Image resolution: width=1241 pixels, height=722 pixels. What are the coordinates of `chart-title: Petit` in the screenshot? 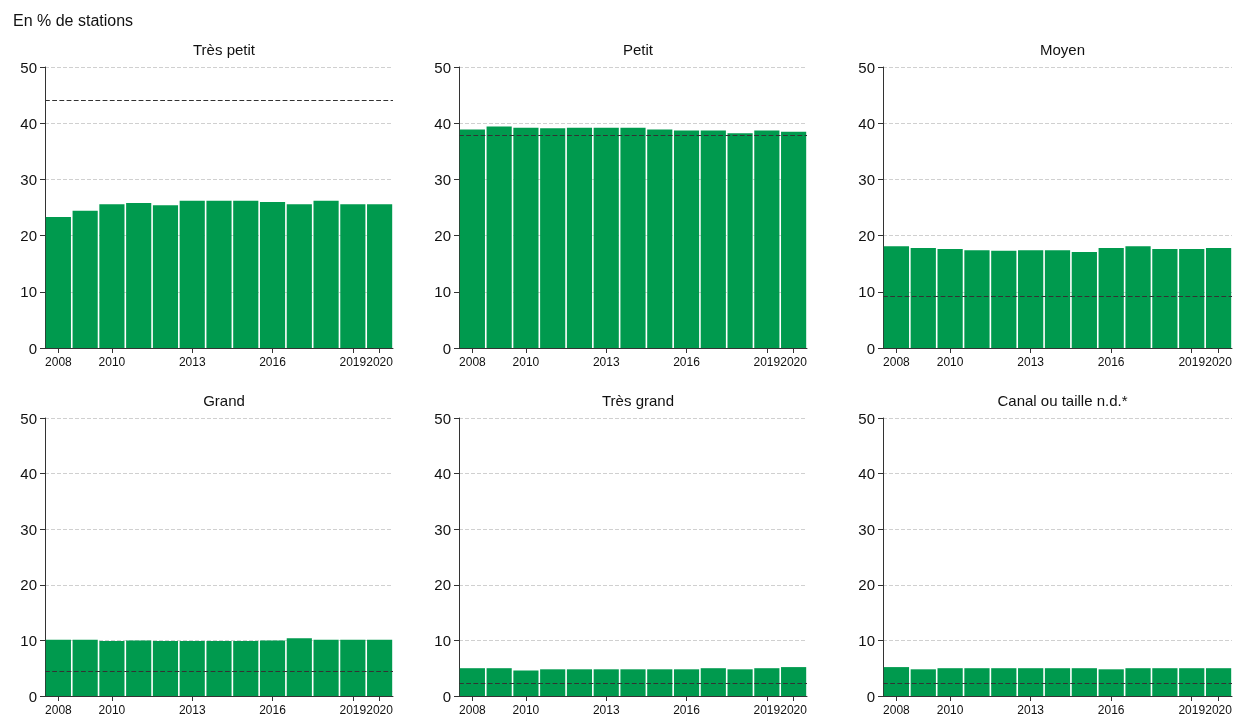 It's located at (638, 49).